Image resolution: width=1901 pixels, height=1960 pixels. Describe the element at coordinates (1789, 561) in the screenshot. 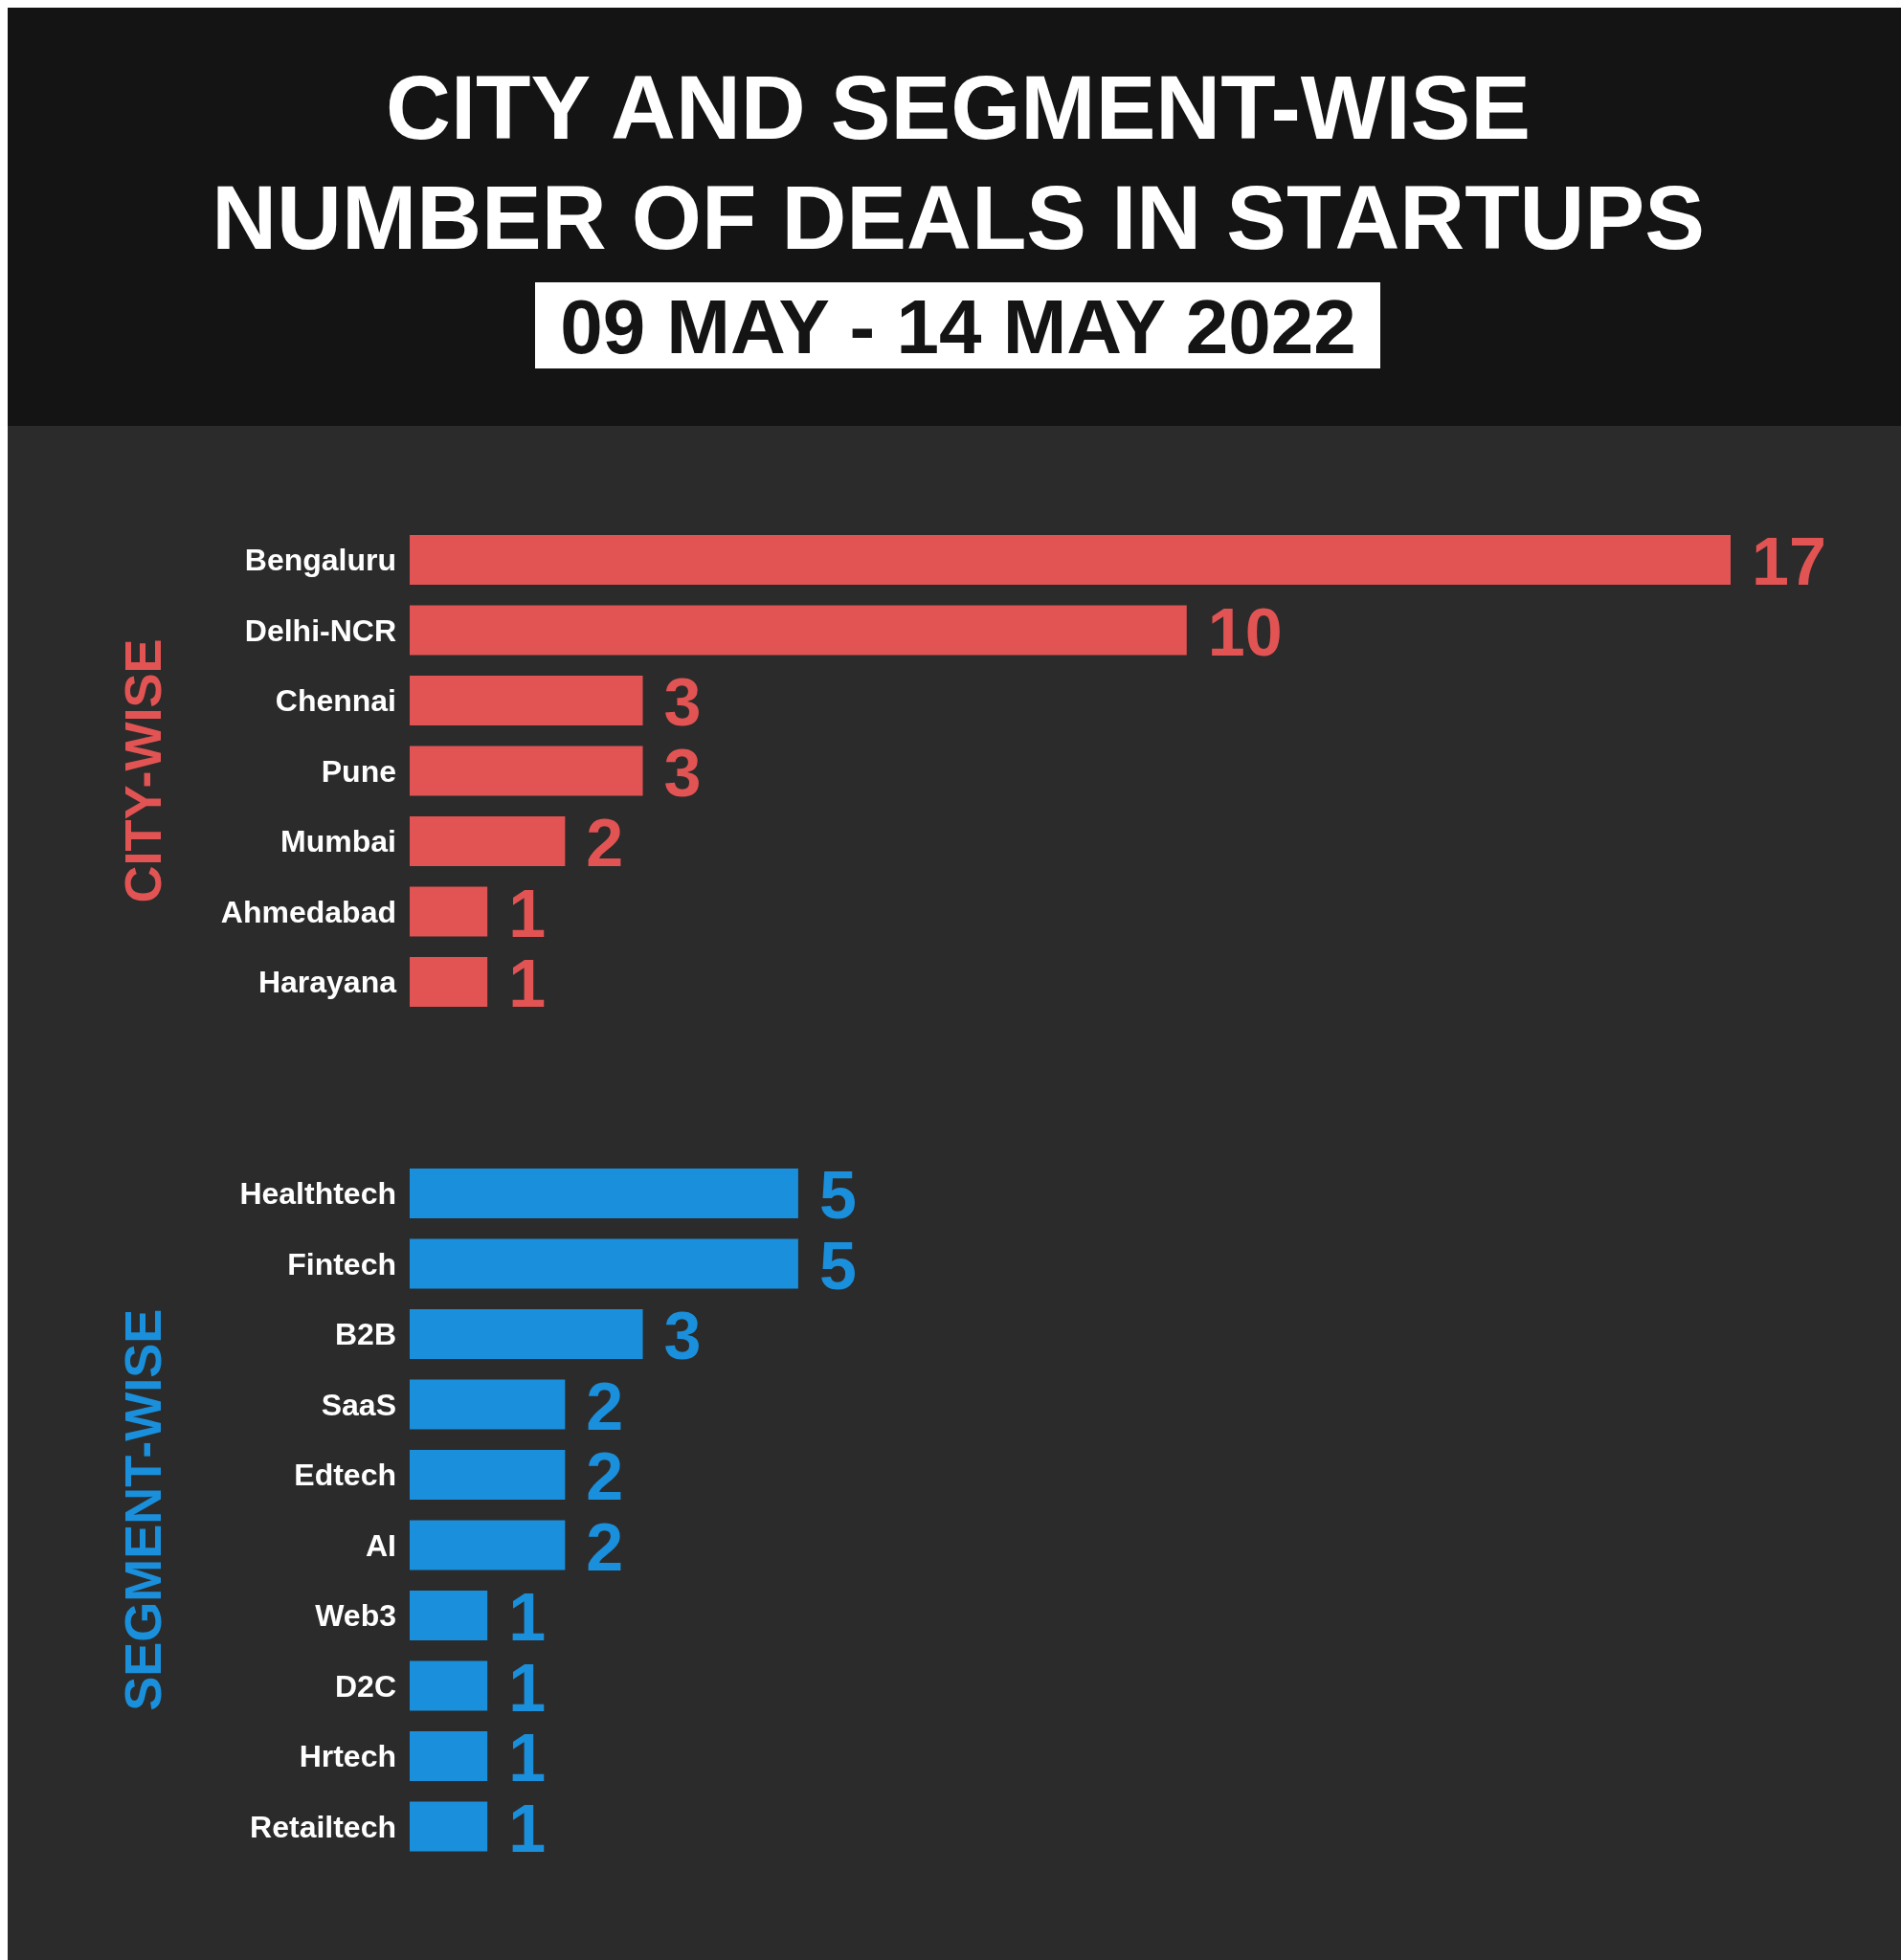

I see `data-label: 17` at that location.